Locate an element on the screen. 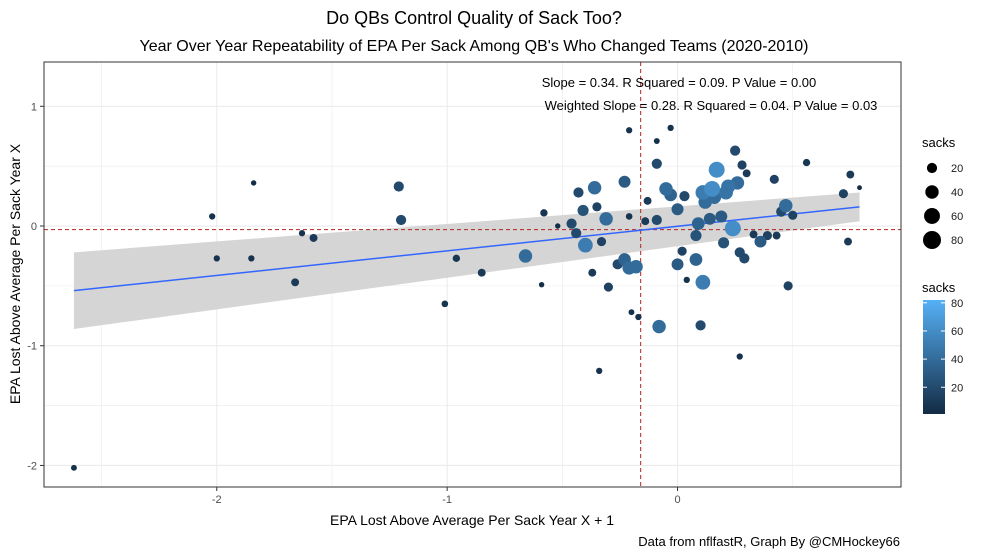 This screenshot has width=981, height=558. size-legend-label: 40 is located at coordinates (957, 193).